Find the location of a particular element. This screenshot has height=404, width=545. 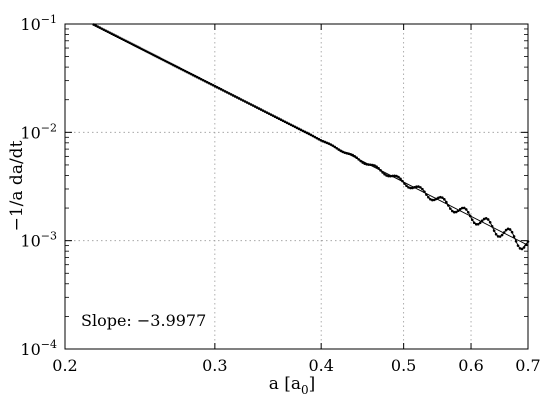

x-tick-label: 0.2 is located at coordinates (64, 365).